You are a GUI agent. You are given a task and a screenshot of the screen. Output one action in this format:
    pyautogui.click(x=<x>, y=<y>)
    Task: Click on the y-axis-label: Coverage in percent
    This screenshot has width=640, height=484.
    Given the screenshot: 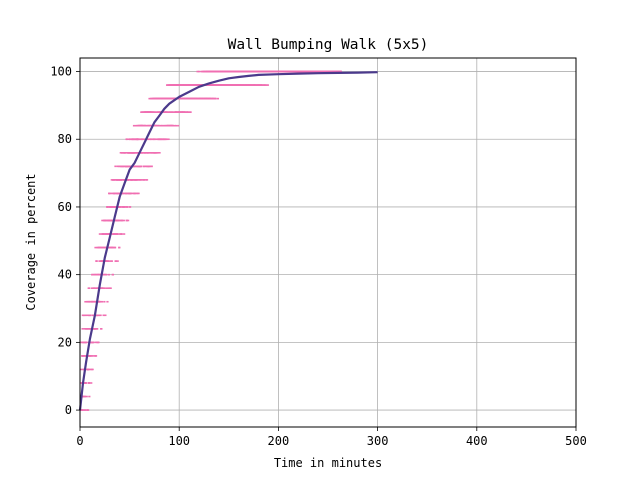 What is the action you would take?
    pyautogui.click(x=31, y=241)
    